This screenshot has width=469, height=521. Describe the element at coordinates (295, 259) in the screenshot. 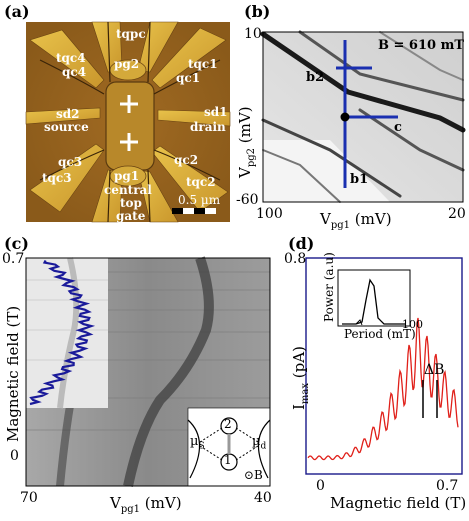

I see `panel-d-ytick-top: 0.8` at that location.